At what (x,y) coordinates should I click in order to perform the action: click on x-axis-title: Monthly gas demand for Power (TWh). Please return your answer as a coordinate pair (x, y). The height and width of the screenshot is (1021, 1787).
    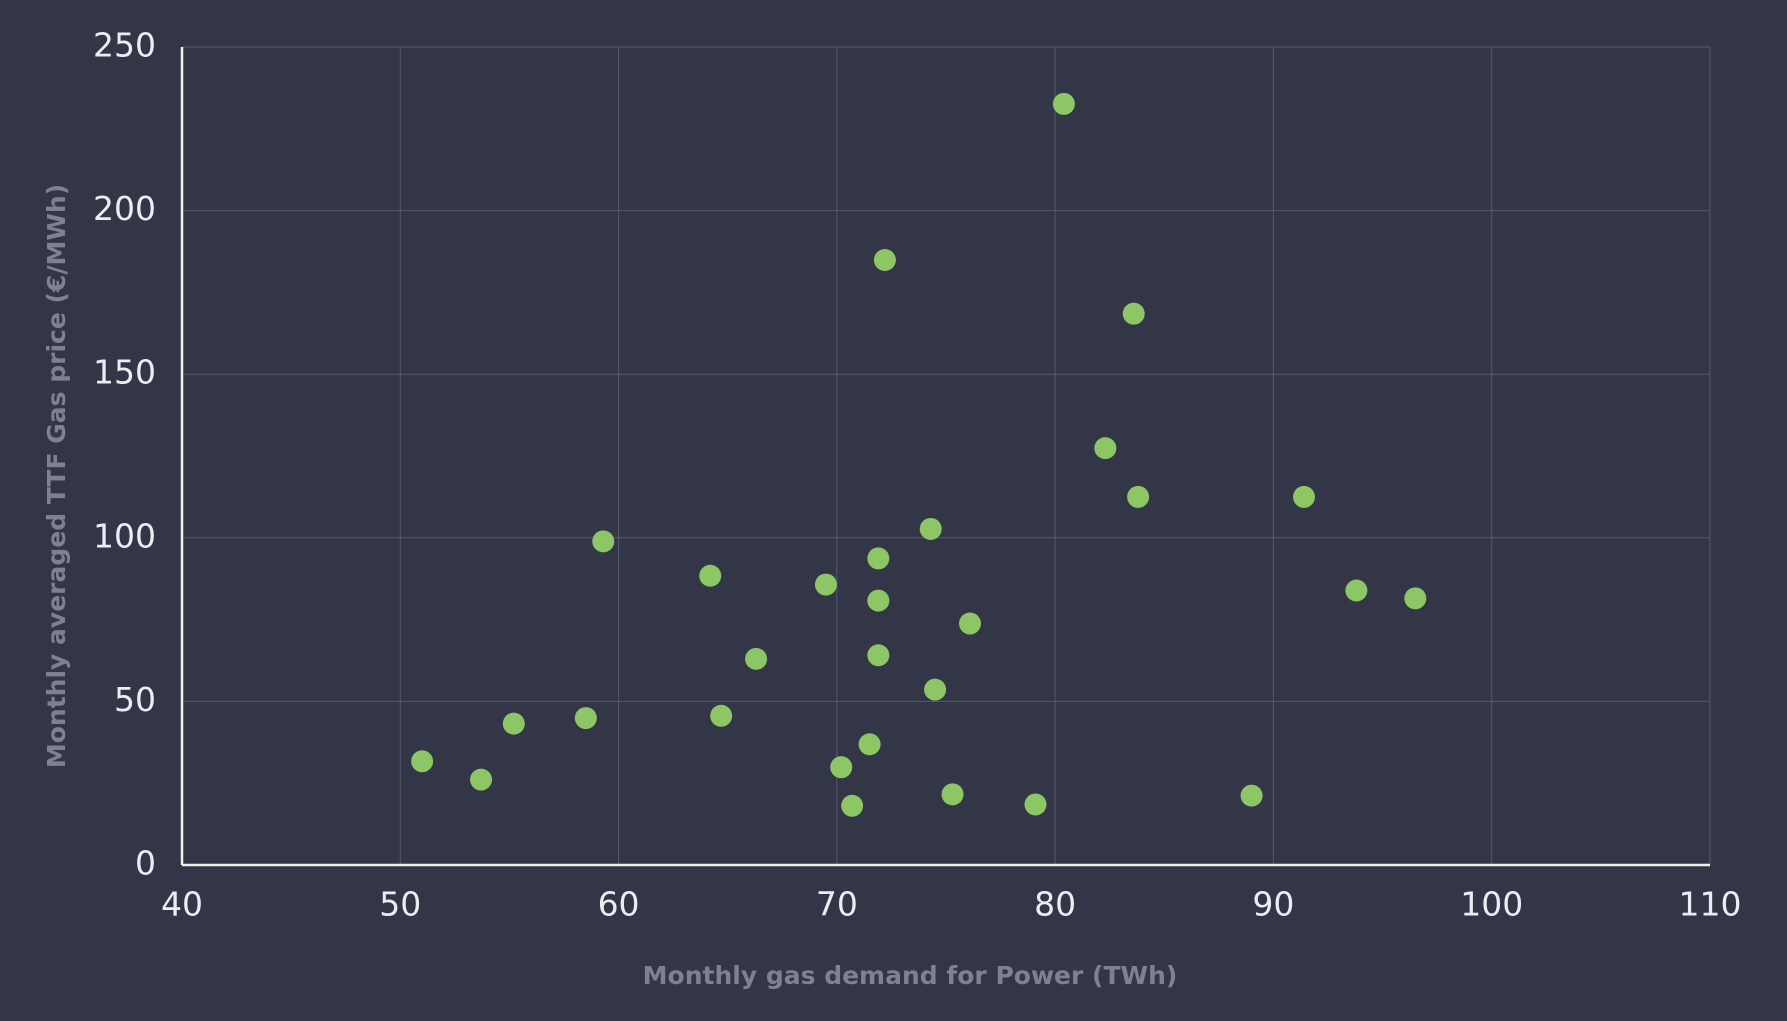
    Looking at the image, I should click on (910, 975).